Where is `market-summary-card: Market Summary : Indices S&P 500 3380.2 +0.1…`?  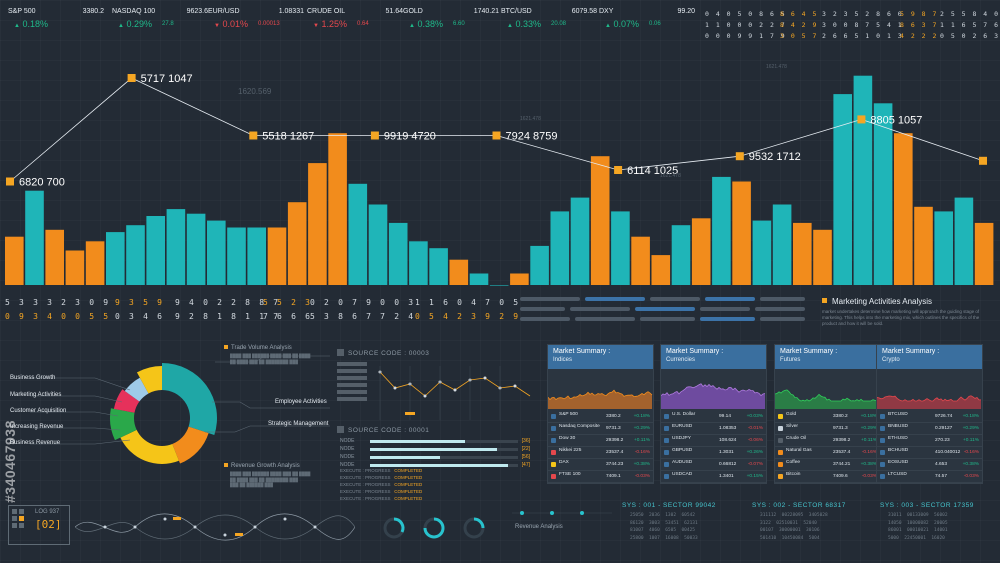 market-summary-card: Market Summary : Indices S&P 500 3380.2 +0.1… is located at coordinates (600, 414).